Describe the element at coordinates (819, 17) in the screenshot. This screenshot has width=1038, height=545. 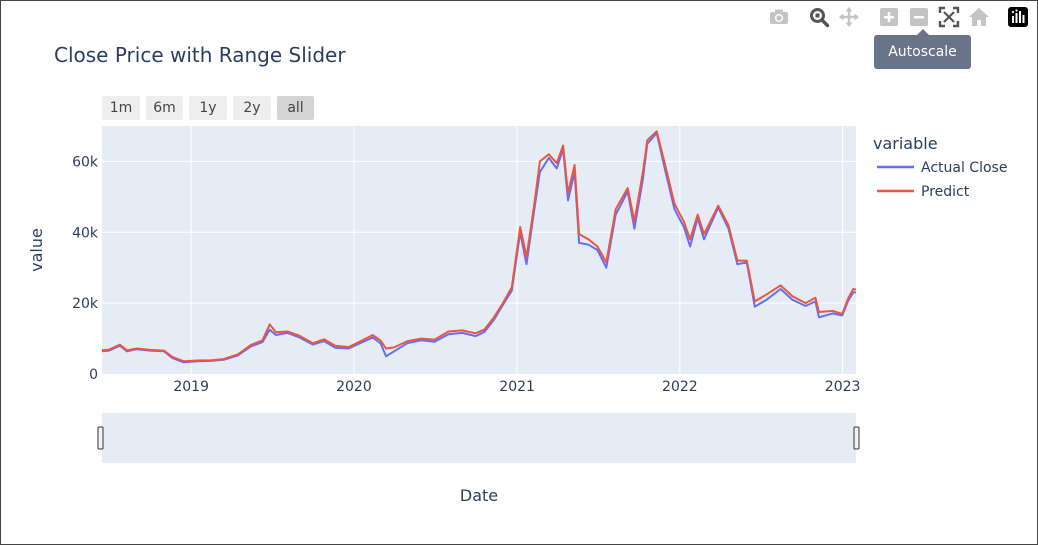
I see `zoom-icon` at that location.